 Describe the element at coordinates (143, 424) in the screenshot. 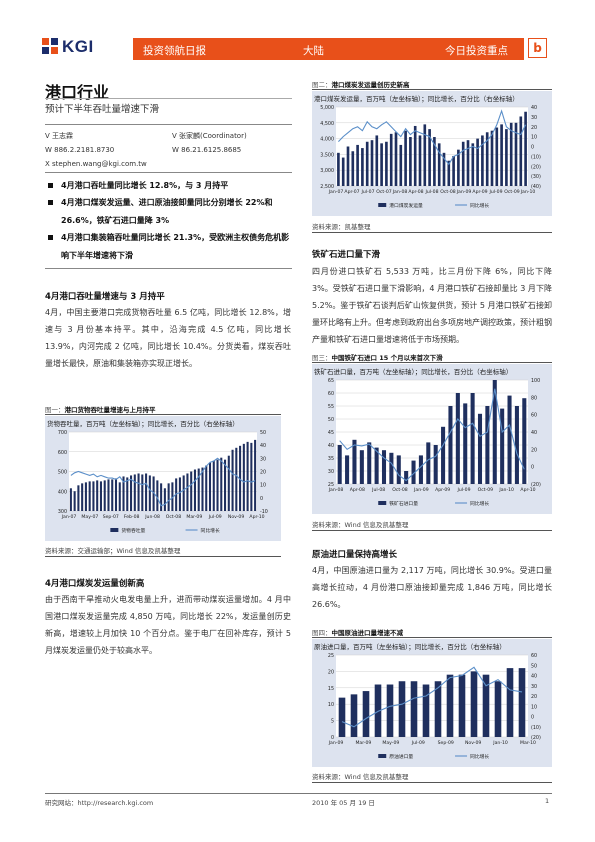

I see `figure-1-header: 货物吞吐量，百万吨（左坐标轴）；同比增长，百分比（右坐标轴）` at that location.